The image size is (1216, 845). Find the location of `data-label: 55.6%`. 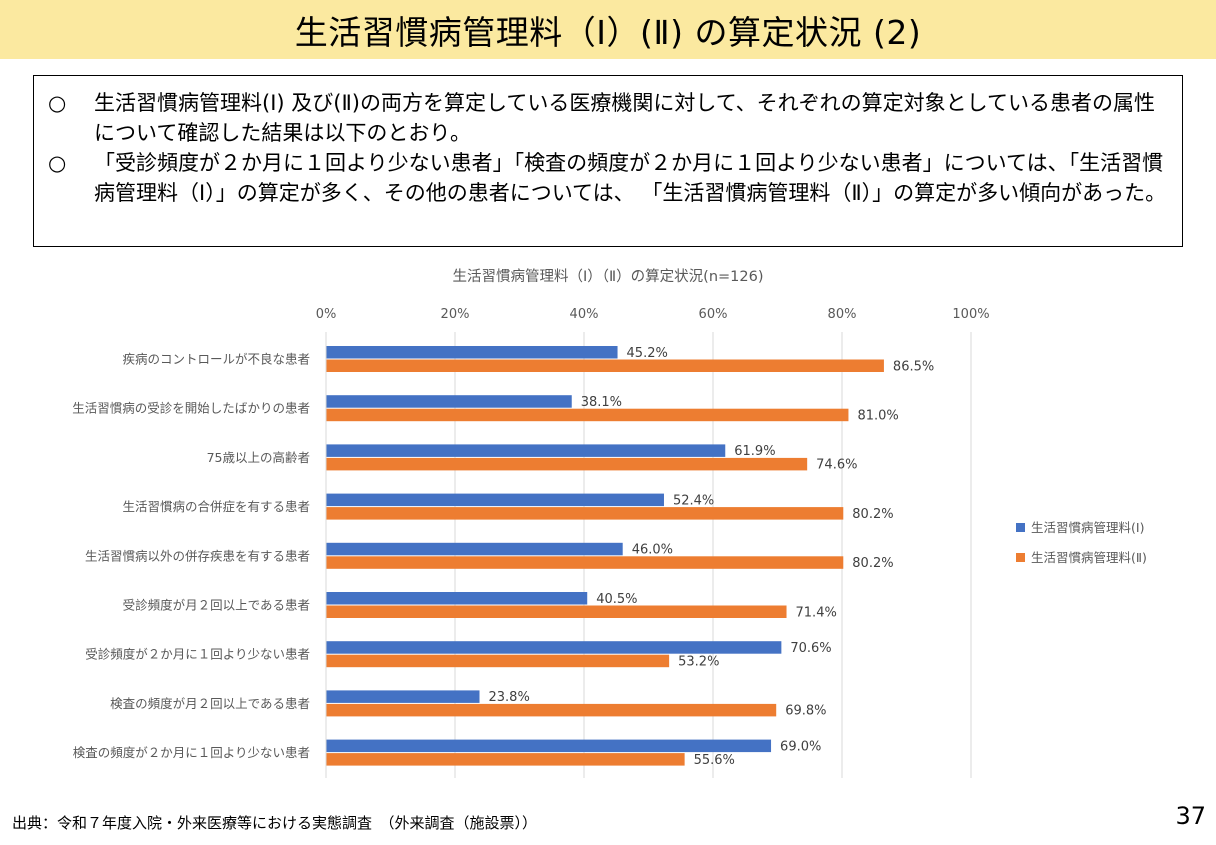

data-label: 55.6% is located at coordinates (714, 760).